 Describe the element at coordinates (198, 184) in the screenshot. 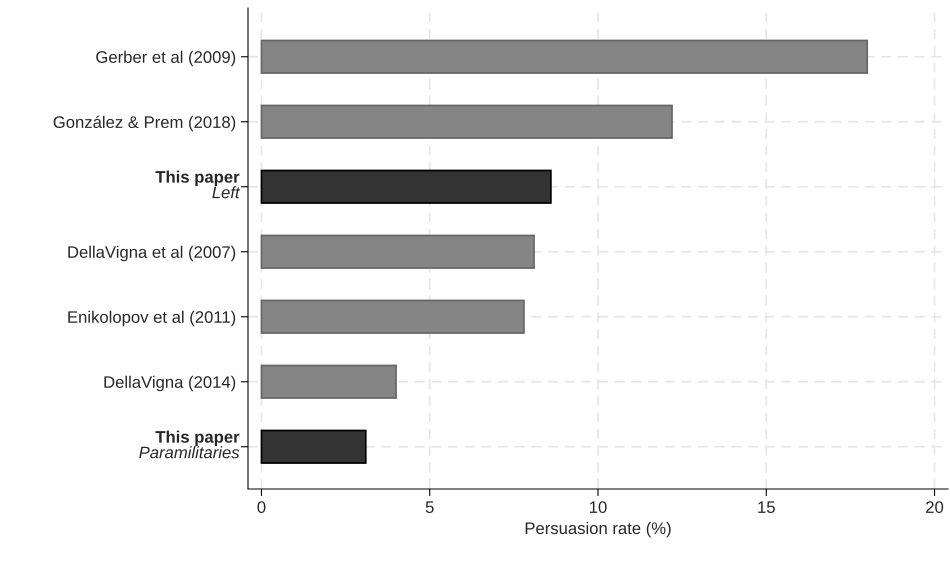

I see `y-tick-label: This paper Left` at that location.